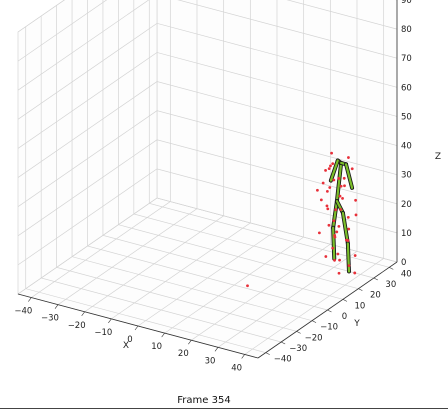 The image size is (448, 410). I want to click on z-tick-label: 50, so click(406, 117).